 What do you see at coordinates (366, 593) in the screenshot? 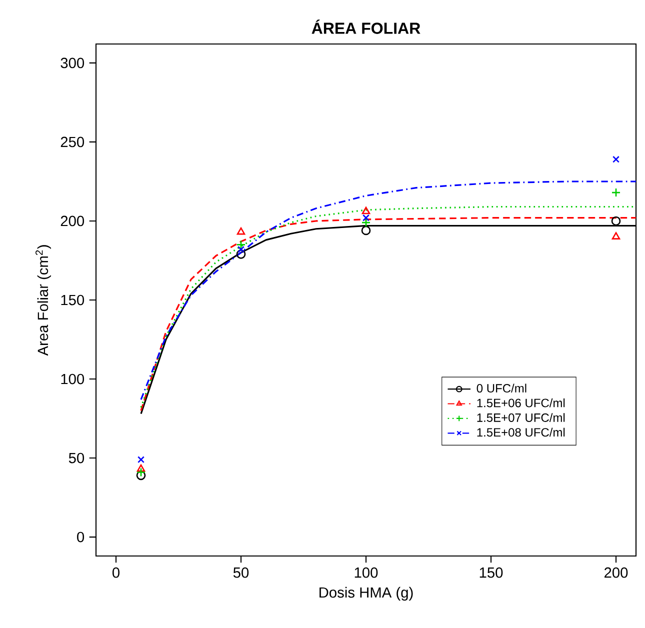
I see `x-axis-title: Dosis HMA (g)` at bounding box center [366, 593].